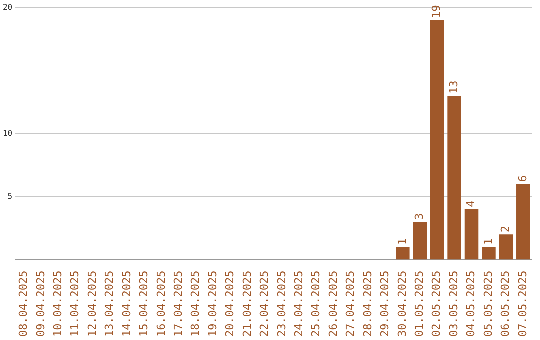  What do you see at coordinates (367, 304) in the screenshot?
I see `x-tick-label: 28.04.2025` at bounding box center [367, 304].